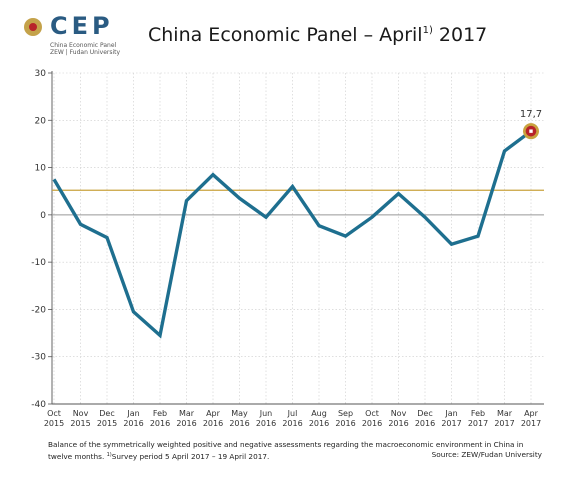  I want to click on chart-title-footnote-mark: 1), so click(427, 30).